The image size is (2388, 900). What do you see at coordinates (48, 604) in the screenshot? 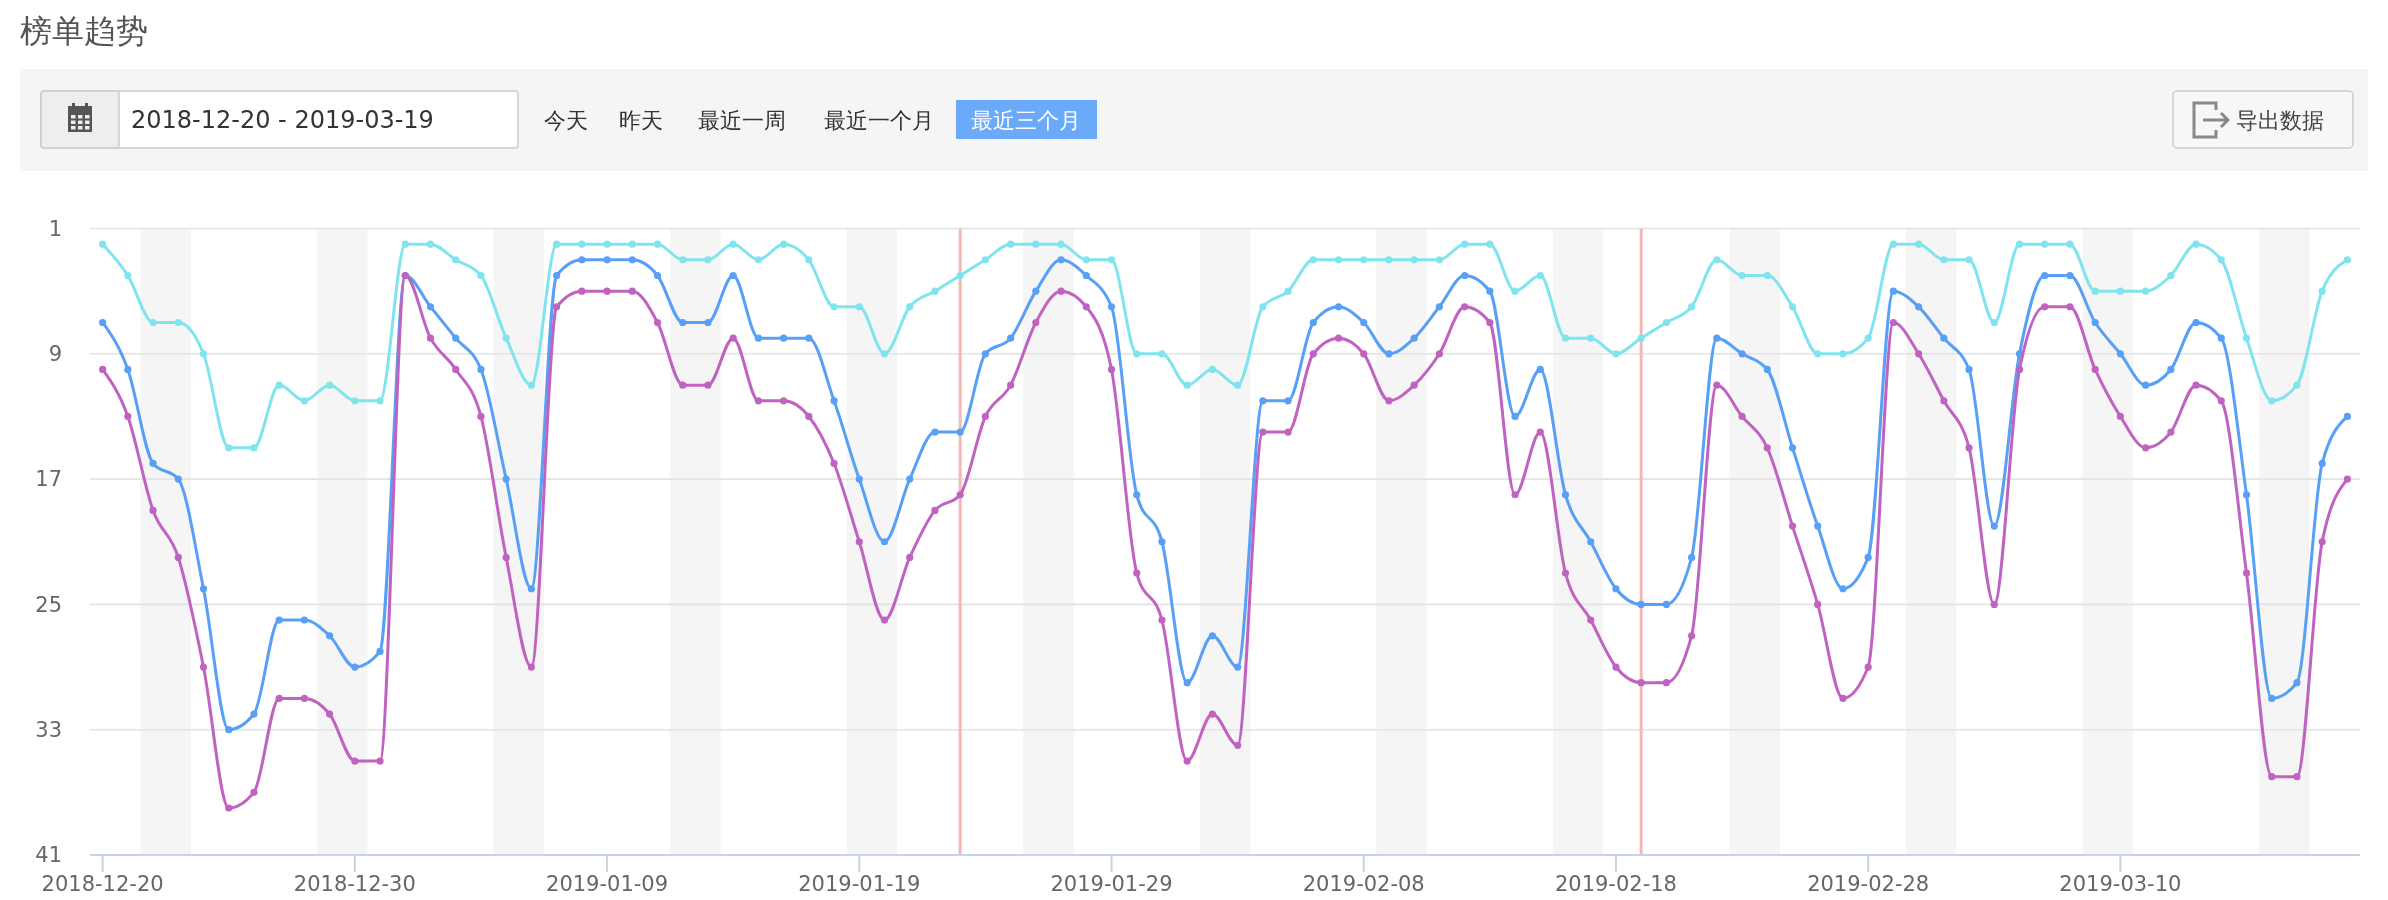
I see `y-tick-label: 25` at bounding box center [48, 604].